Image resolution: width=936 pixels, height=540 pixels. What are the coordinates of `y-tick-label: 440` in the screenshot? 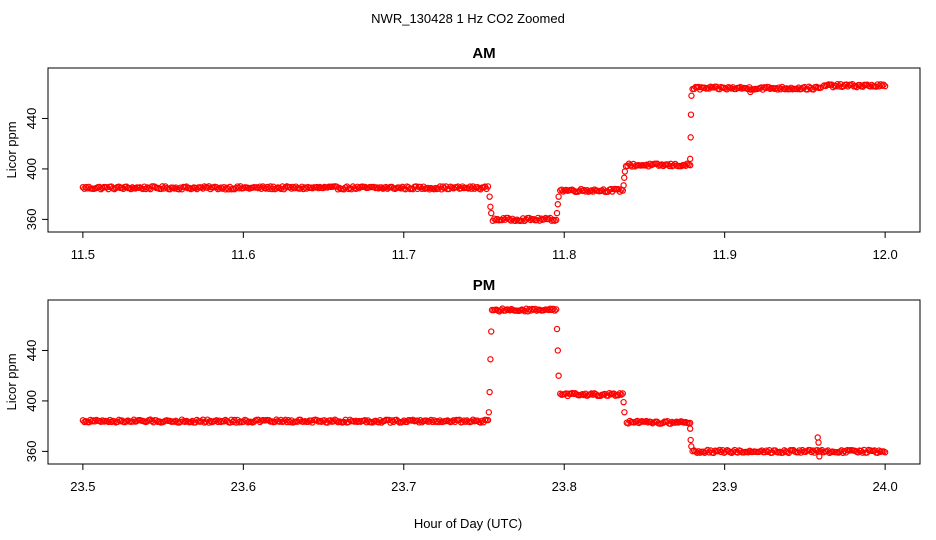 It's located at (31, 351).